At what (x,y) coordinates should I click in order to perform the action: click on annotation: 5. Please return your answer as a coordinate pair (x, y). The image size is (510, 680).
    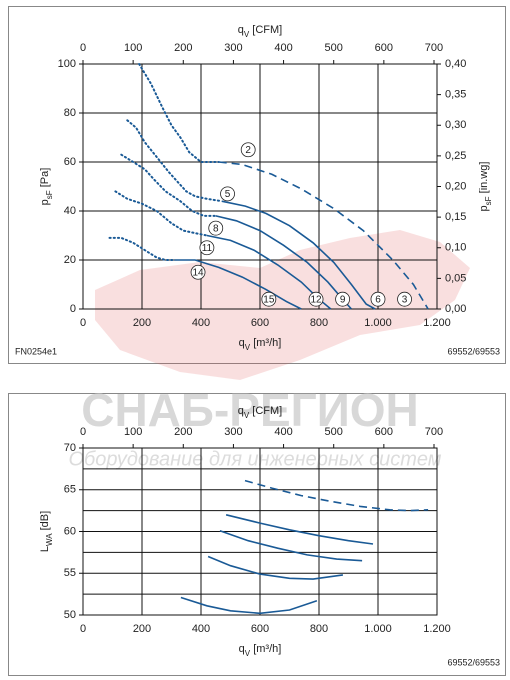
    Looking at the image, I should click on (228, 194).